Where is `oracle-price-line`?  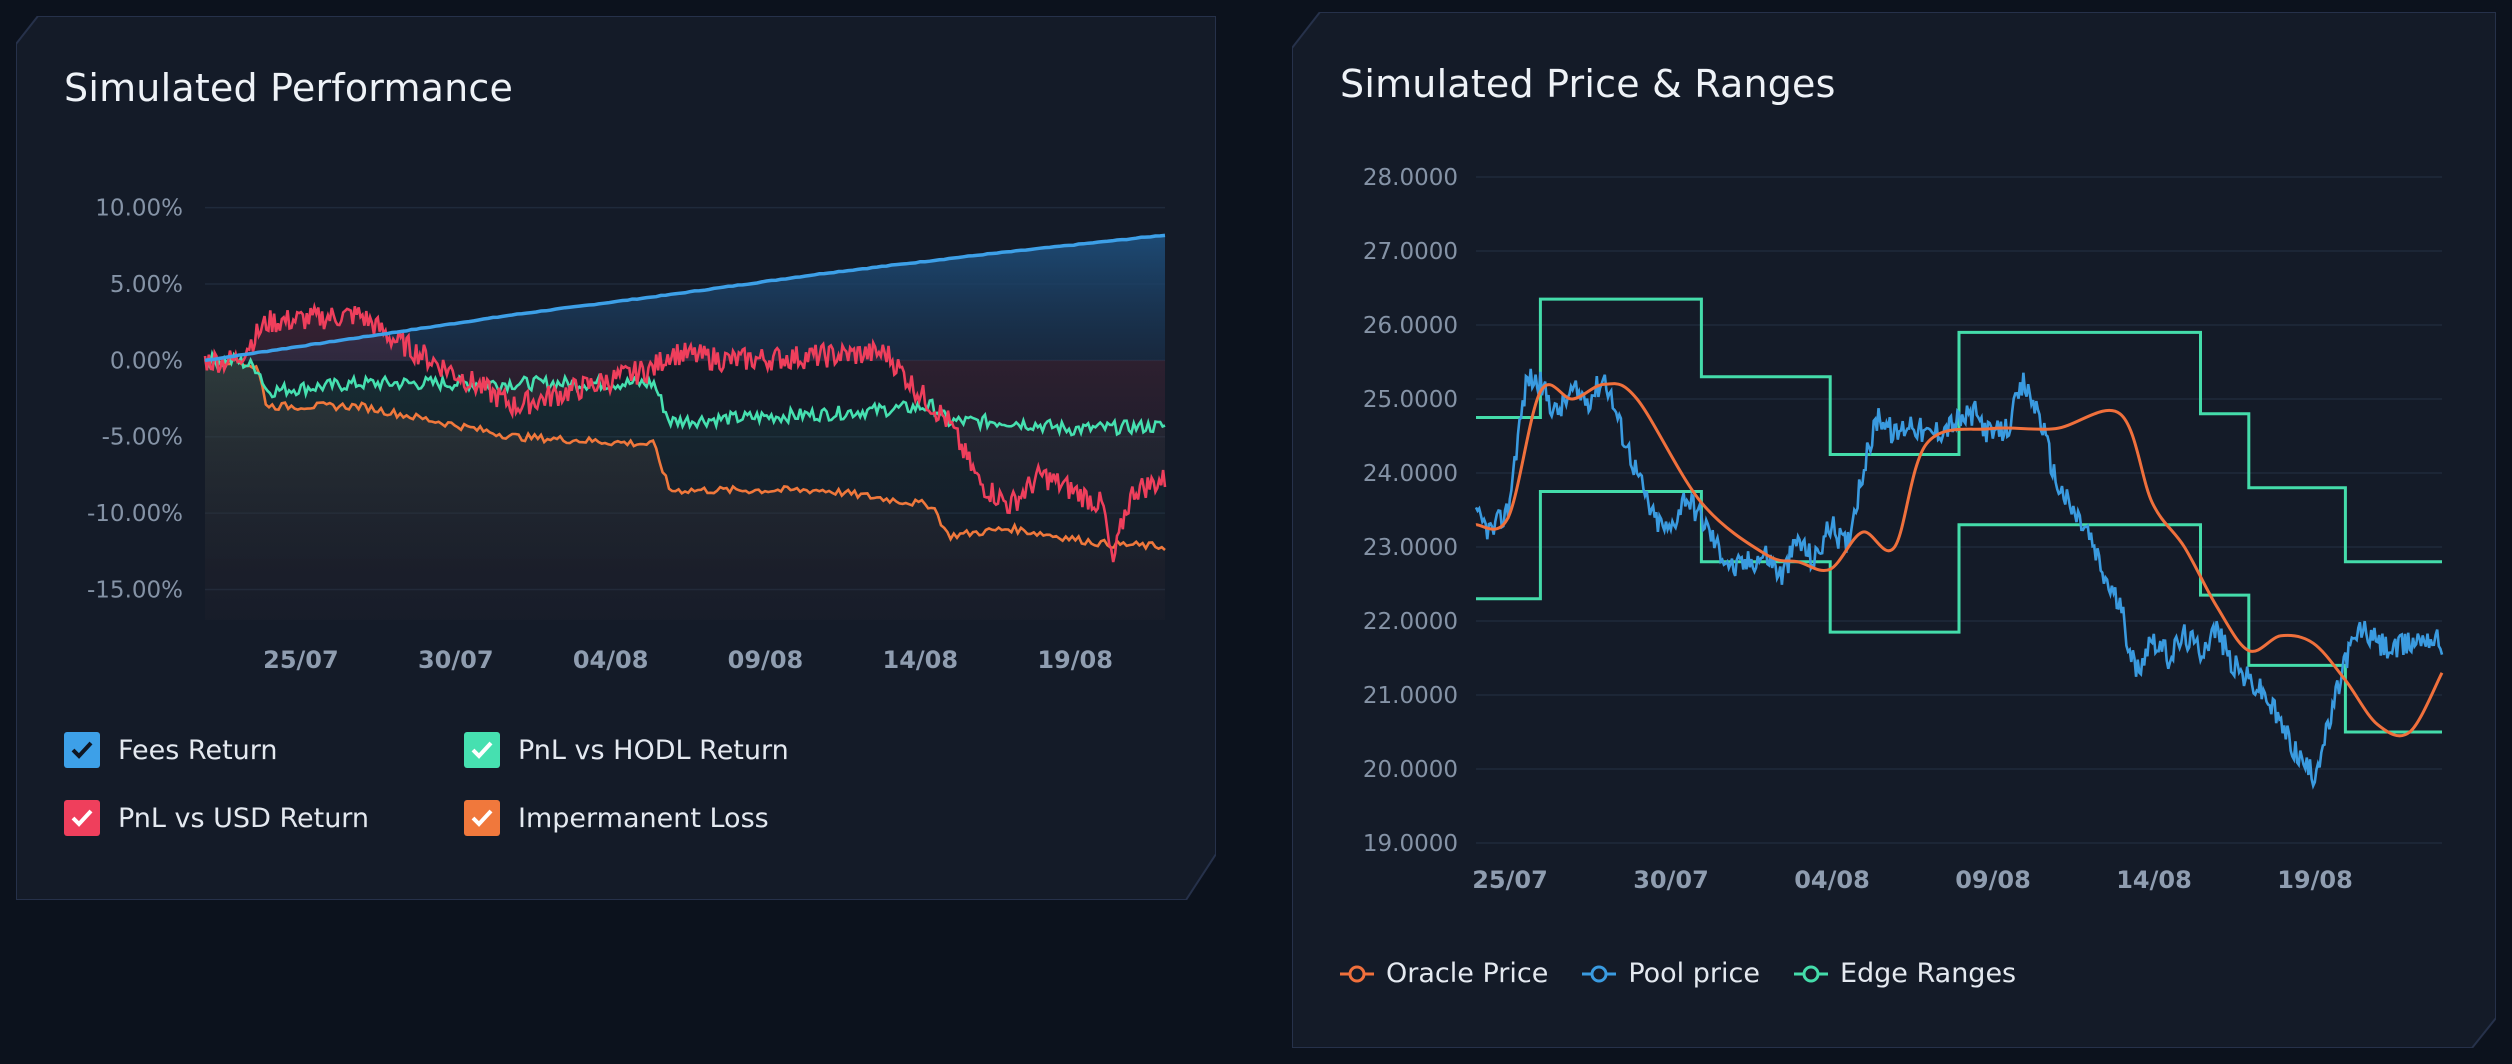
oracle-price-line is located at coordinates (1959, 560).